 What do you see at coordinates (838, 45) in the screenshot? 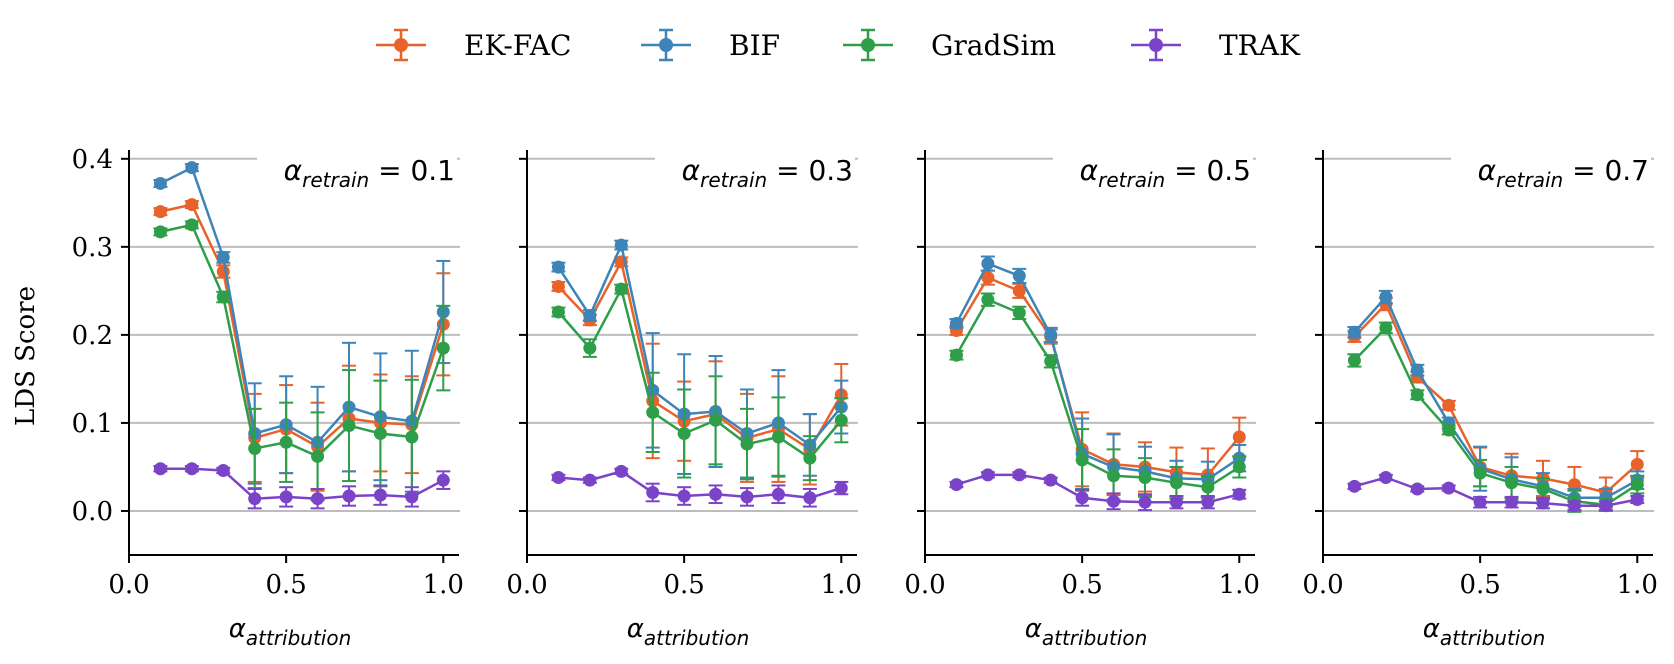
I see `legend: EK-FAC BIF GradSim TRAK` at bounding box center [838, 45].